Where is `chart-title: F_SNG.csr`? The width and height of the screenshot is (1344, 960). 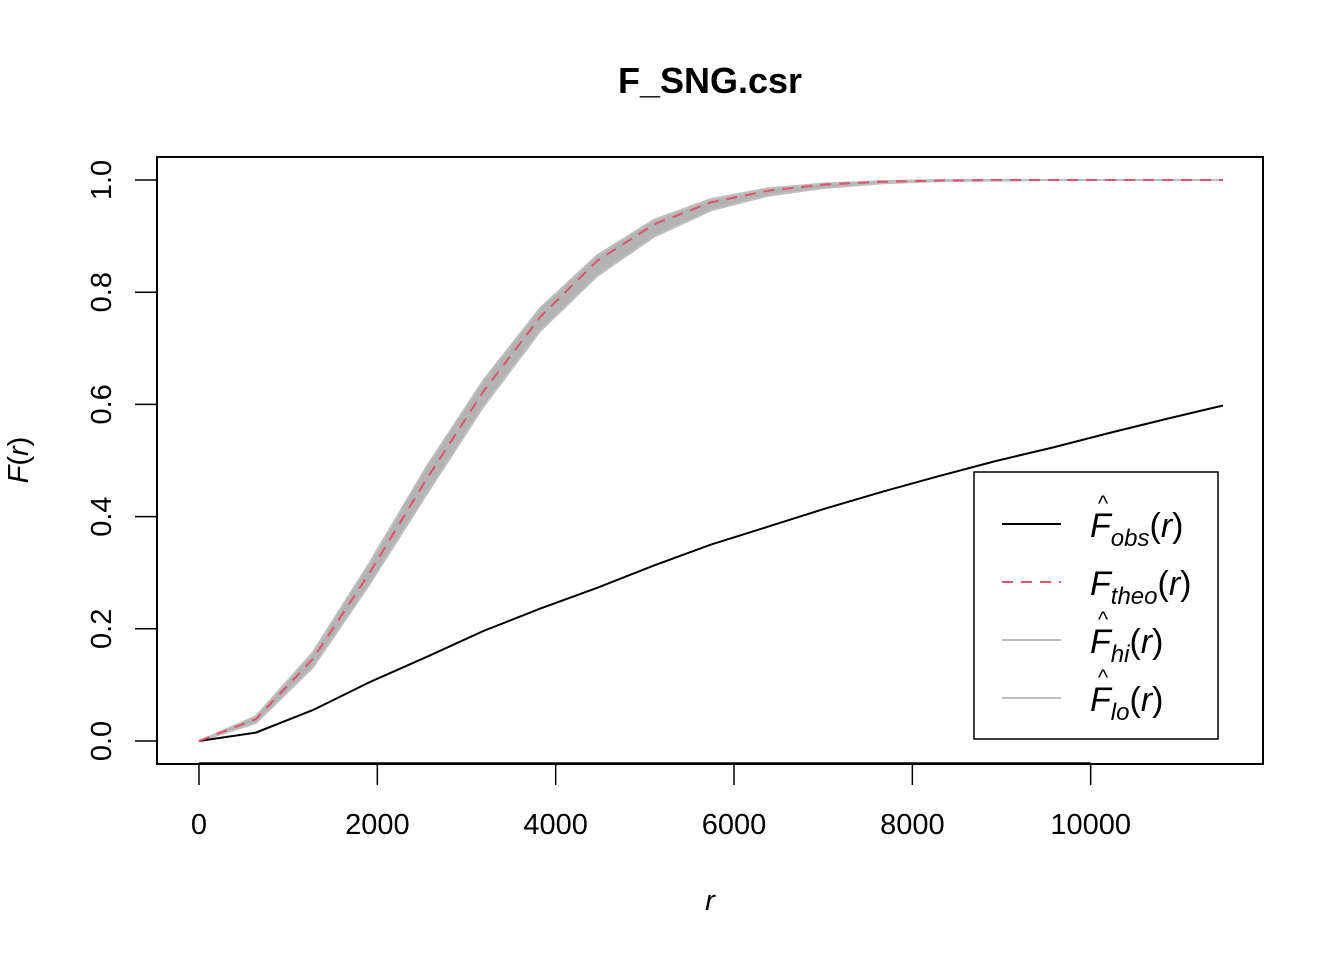 chart-title: F_SNG.csr is located at coordinates (710, 80).